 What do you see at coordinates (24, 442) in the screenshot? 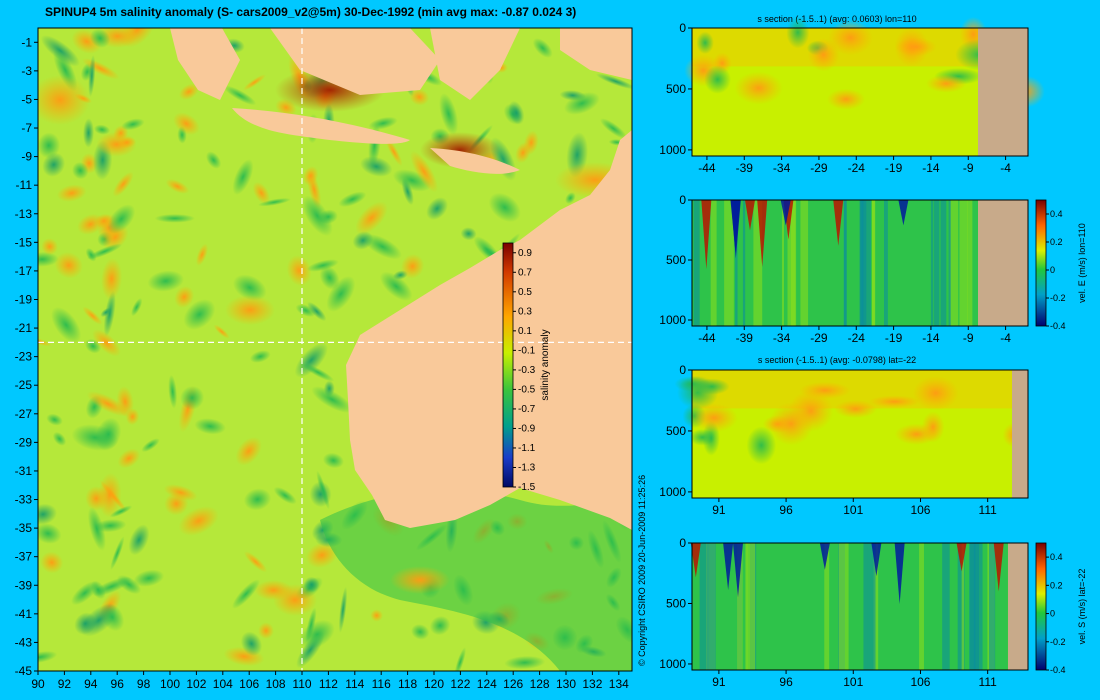
I see `y-tick-label: -29` at bounding box center [24, 442].